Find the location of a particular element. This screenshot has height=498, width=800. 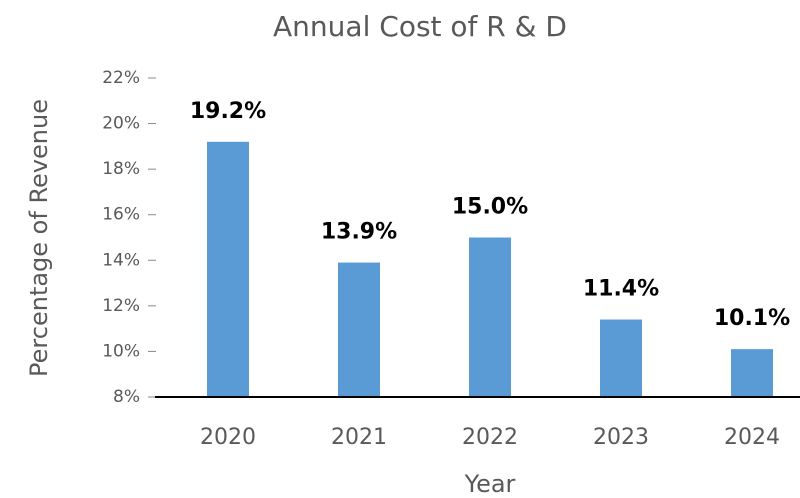

x-tick-label: 2022 is located at coordinates (490, 437).